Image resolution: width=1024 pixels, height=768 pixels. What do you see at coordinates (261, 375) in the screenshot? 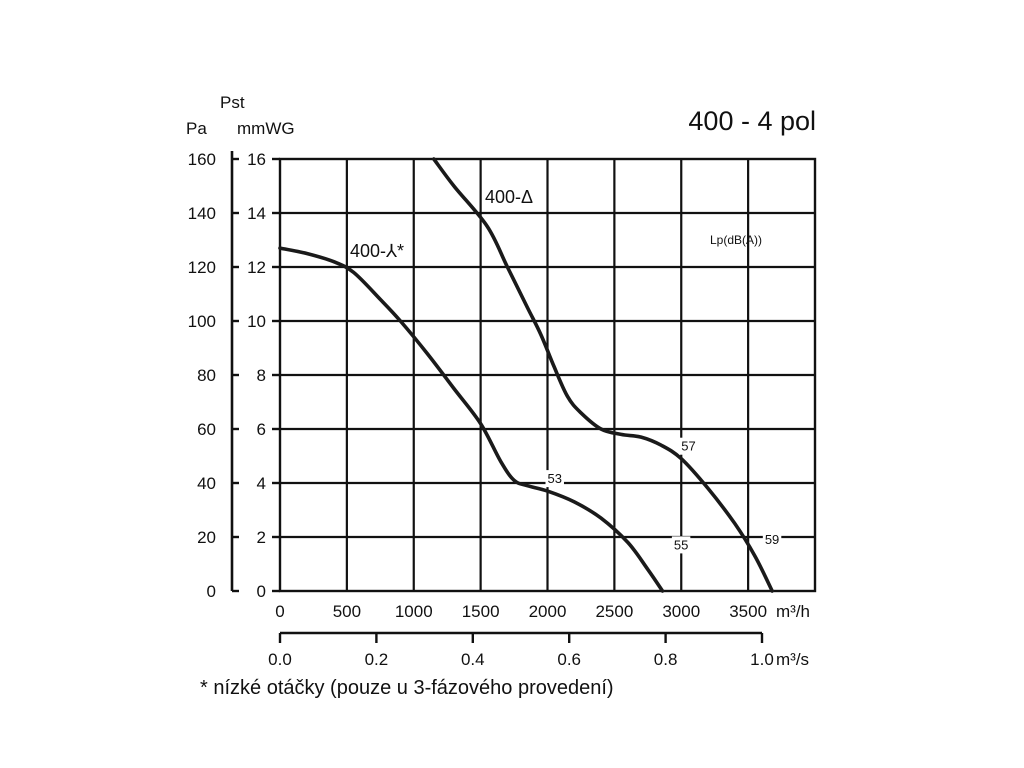
I see `y-right-tick-label: 8` at bounding box center [261, 375].